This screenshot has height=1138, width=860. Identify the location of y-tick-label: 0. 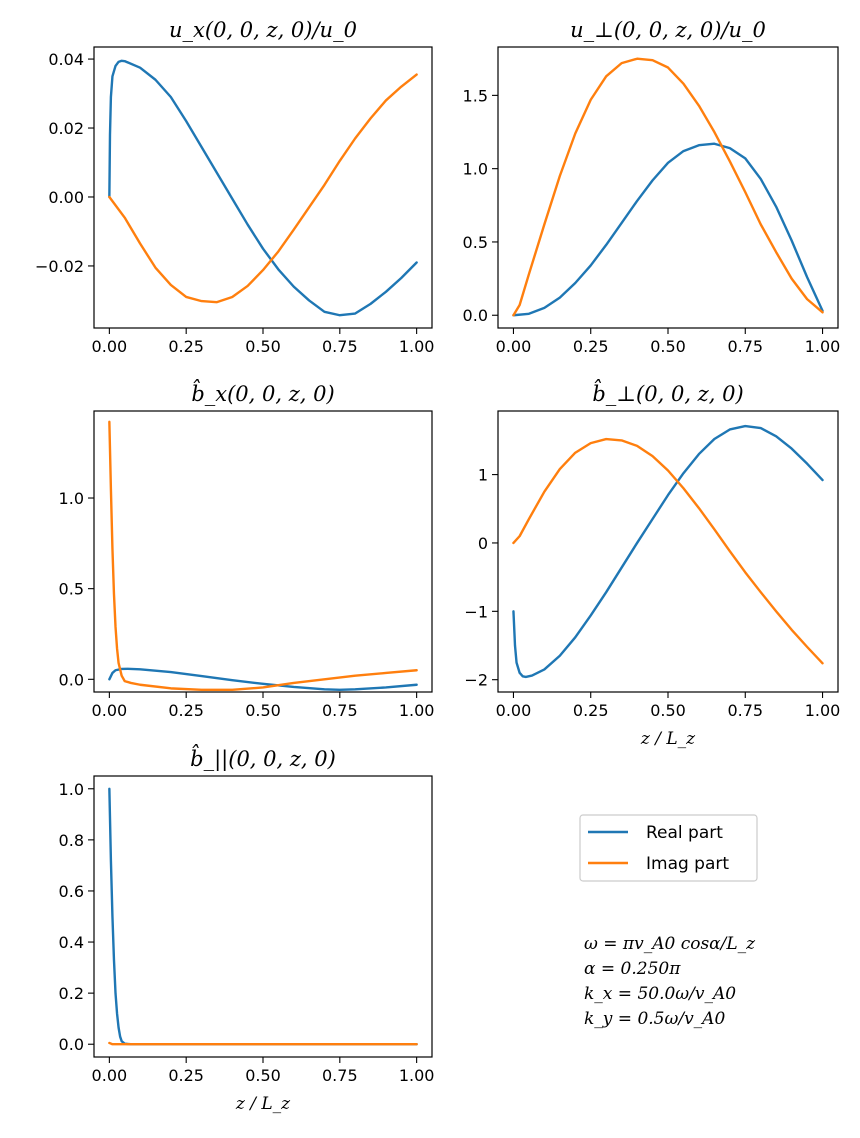
(483, 543).